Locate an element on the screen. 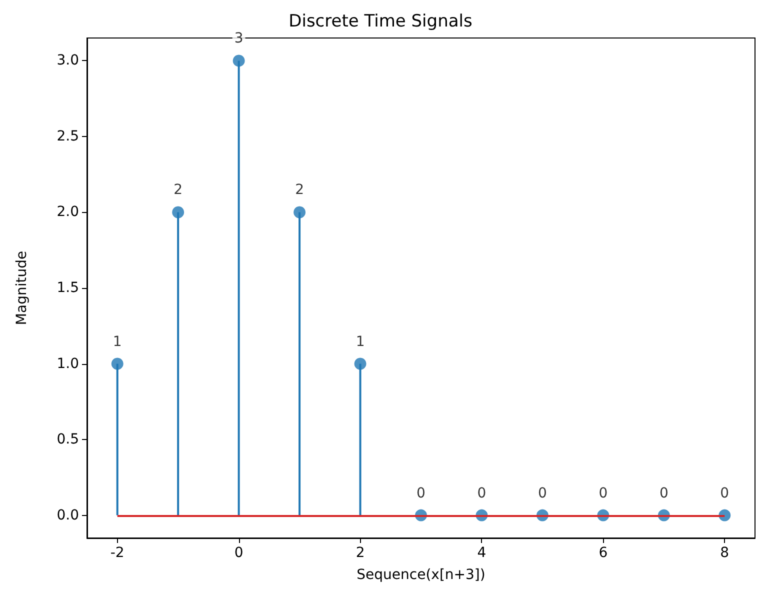 Image resolution: width=761 pixels, height=589 pixels. y-tick-label: 2.0 is located at coordinates (67, 212).